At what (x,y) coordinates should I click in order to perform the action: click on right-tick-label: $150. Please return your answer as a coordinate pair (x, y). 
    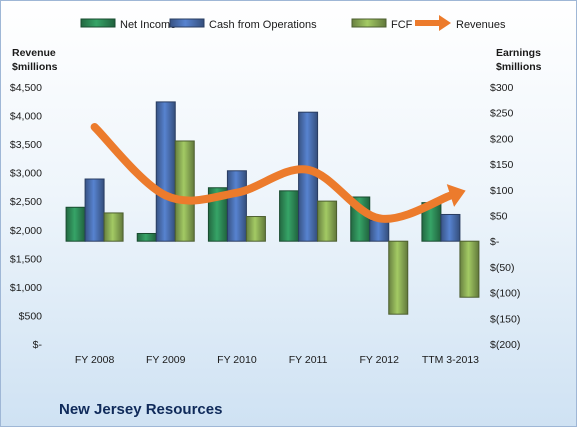
    Looking at the image, I should click on (502, 165).